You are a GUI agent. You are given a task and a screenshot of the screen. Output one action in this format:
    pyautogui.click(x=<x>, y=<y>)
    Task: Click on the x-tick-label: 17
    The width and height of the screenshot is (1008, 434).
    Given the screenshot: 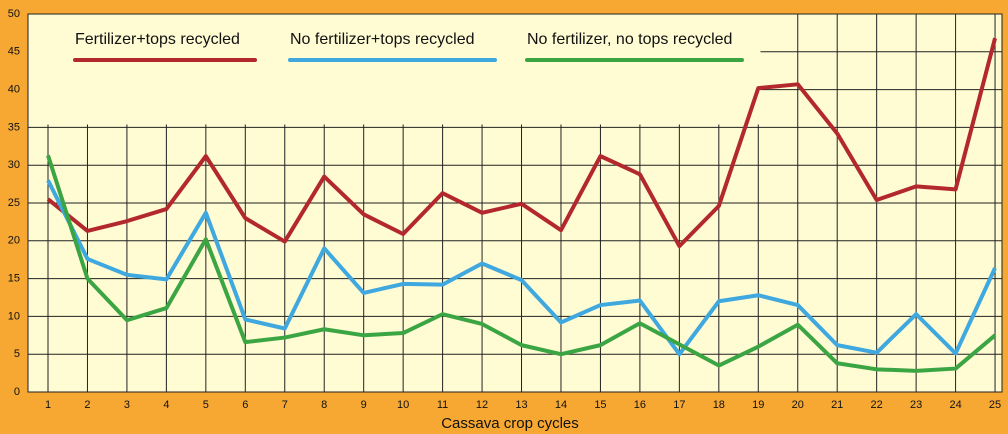 What is the action you would take?
    pyautogui.click(x=679, y=405)
    